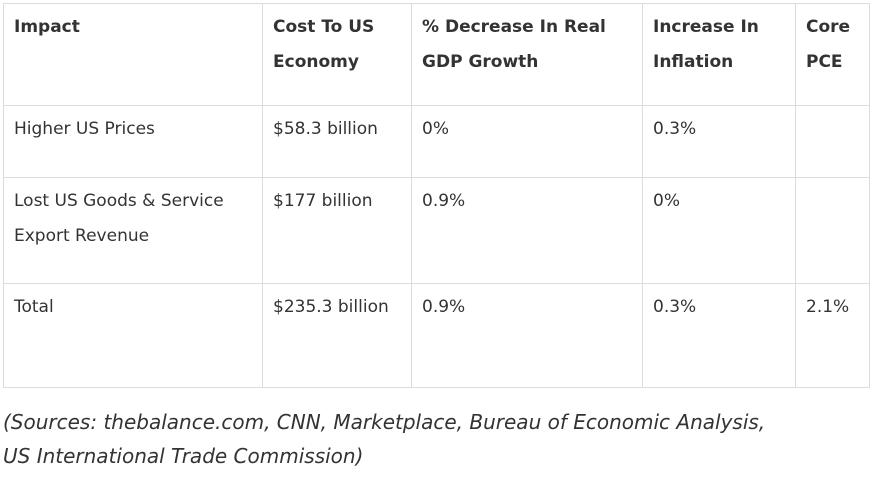 The height and width of the screenshot is (479, 871). I want to click on cell-cost: $177 billion, so click(337, 230).